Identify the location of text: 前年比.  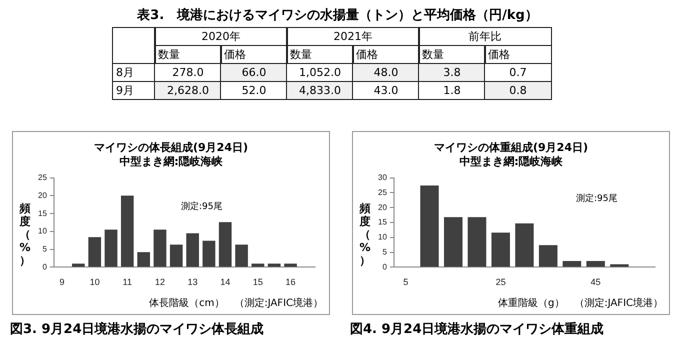
(485, 36).